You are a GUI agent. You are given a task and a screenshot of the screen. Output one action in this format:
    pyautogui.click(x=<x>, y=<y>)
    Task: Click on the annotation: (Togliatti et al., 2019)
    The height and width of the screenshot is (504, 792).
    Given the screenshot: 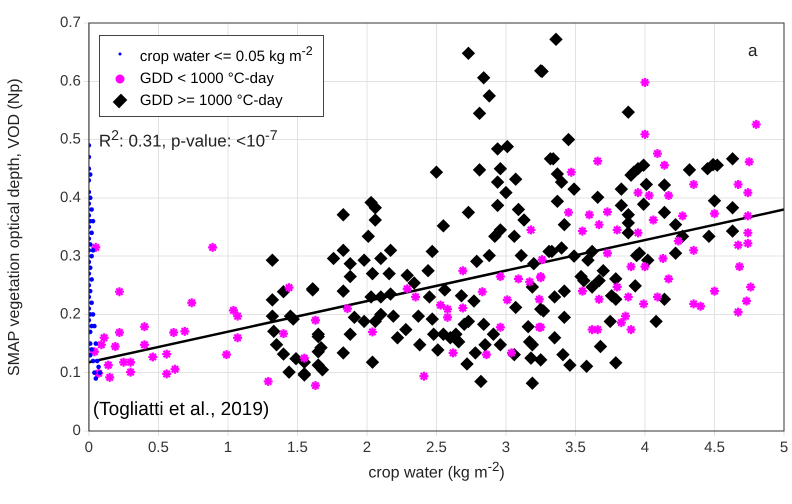 What is the action you would take?
    pyautogui.click(x=181, y=410)
    